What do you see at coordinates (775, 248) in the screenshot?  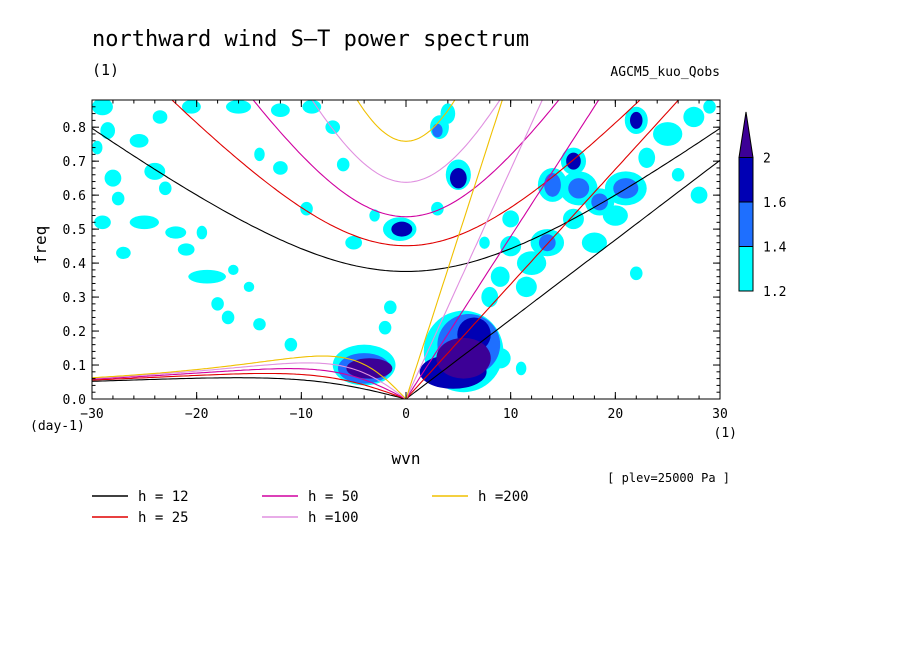 I see `colorbar-label: 1.4` at bounding box center [775, 248].